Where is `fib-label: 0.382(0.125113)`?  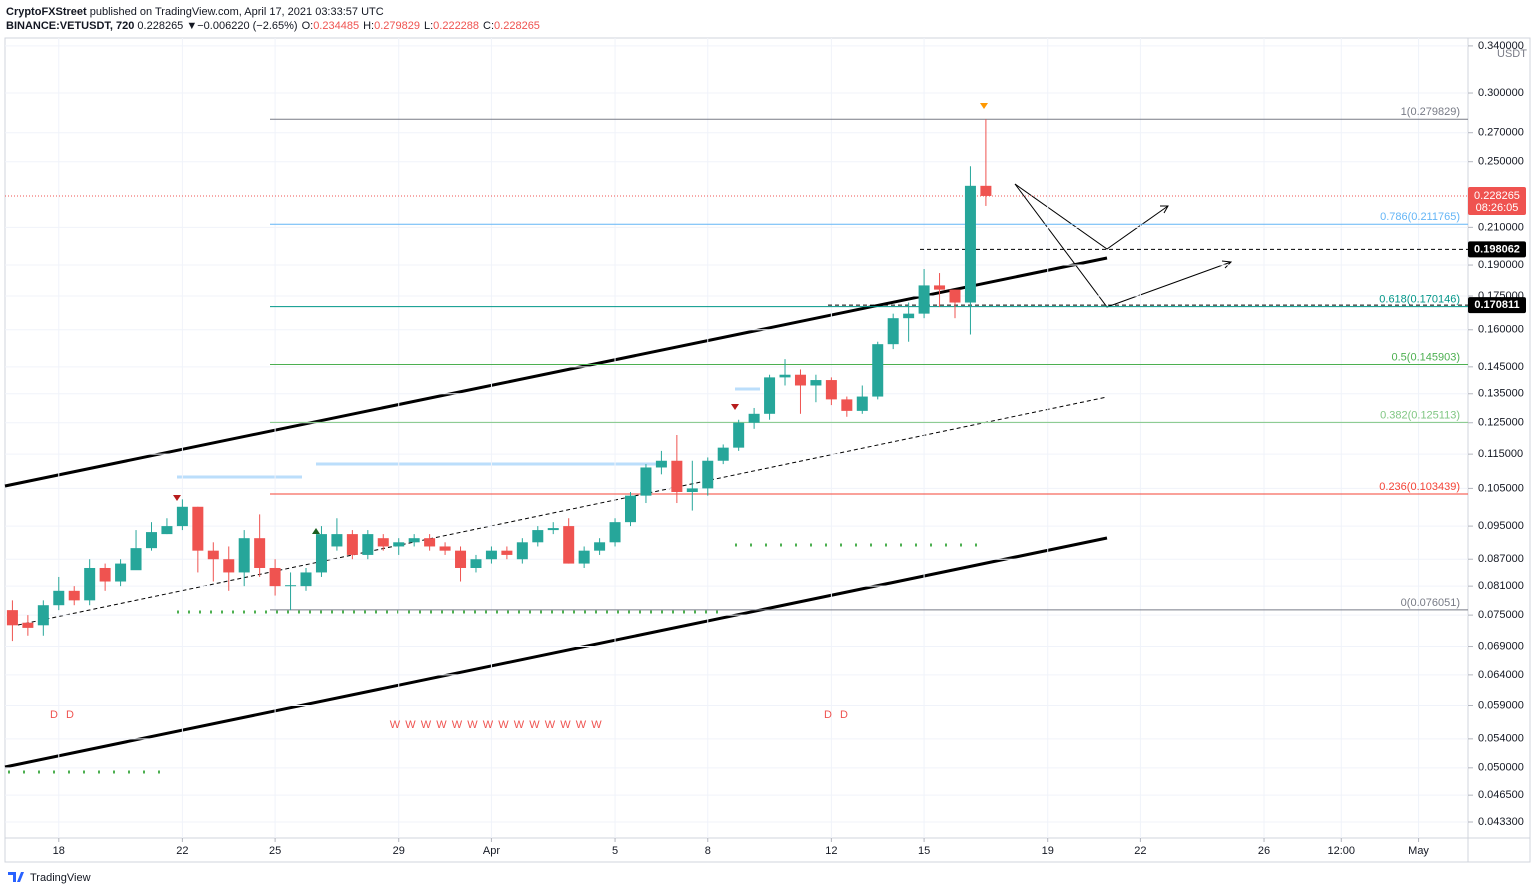 fib-label: 0.382(0.125113) is located at coordinates (1420, 415).